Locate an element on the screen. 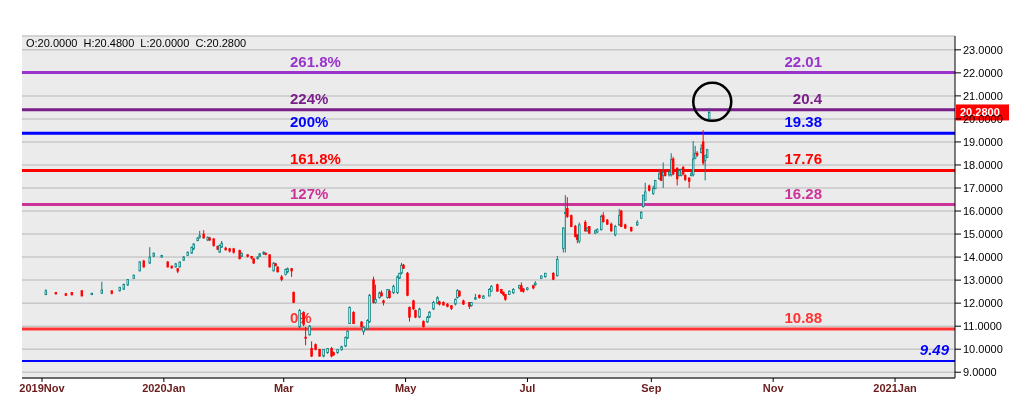 This screenshot has width=1012, height=397. ref-line-label: 19.38 is located at coordinates (803, 122).